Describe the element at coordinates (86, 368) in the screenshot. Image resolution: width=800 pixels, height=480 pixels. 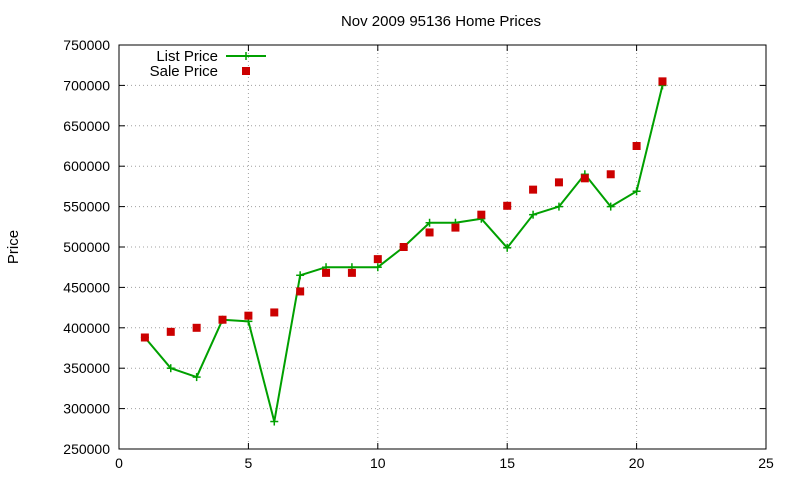
I see `y-tick-label: 350000` at that location.